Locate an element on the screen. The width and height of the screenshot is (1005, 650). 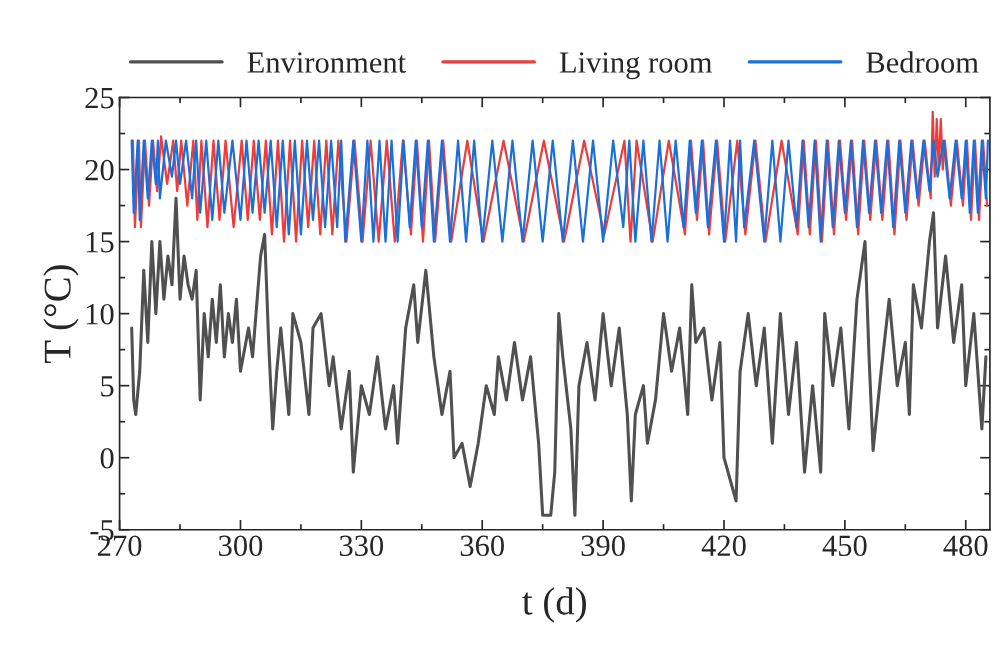
y-tick-label: 10 is located at coordinates (100, 314).